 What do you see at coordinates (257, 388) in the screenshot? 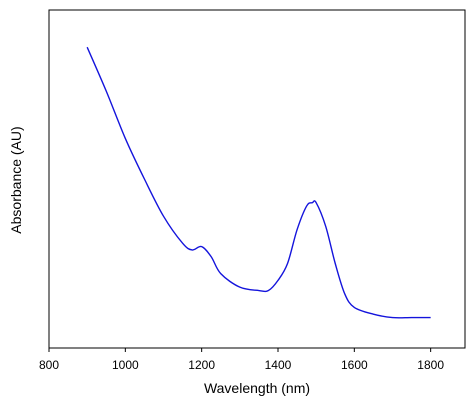
I see `x-axis-label: Wavelength (nm)` at bounding box center [257, 388].